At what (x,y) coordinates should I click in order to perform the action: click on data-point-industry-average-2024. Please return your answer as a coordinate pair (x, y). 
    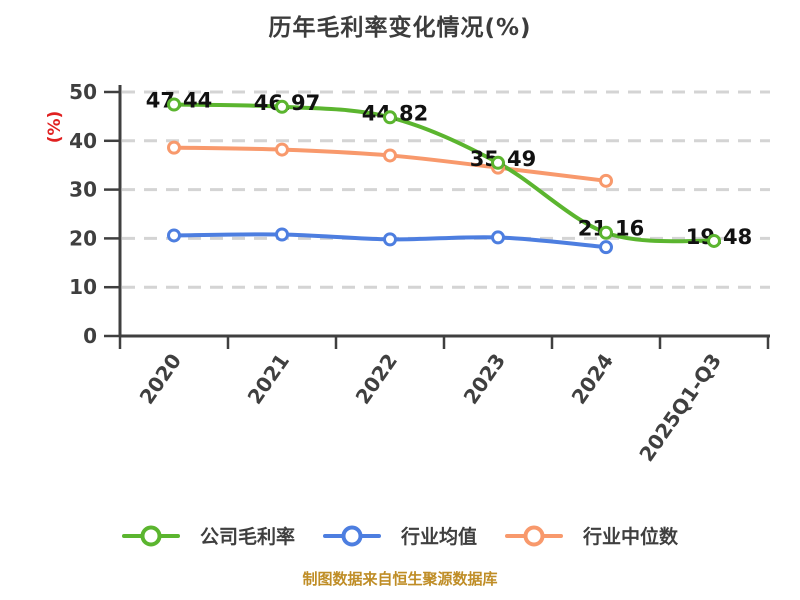
    Looking at the image, I should click on (606, 247).